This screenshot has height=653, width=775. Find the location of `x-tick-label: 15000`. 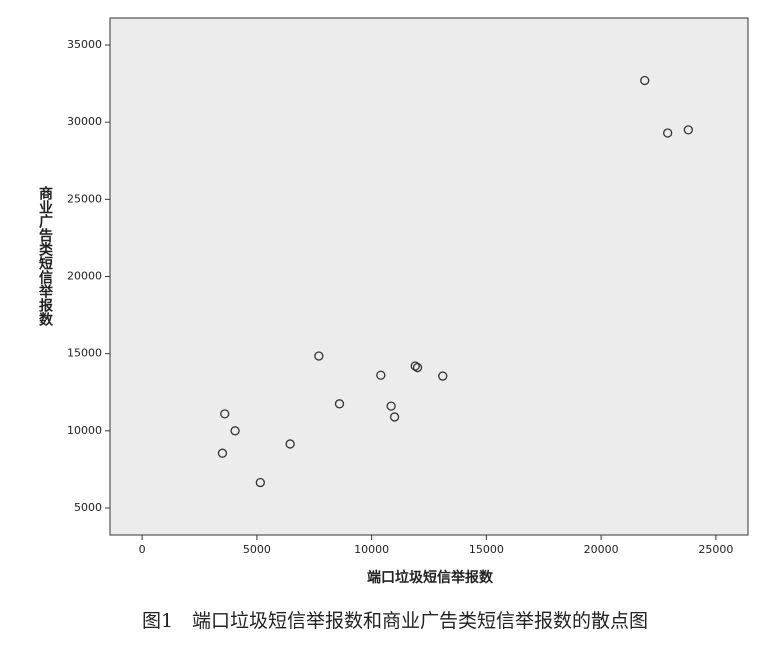

x-tick-label: 15000 is located at coordinates (486, 549).